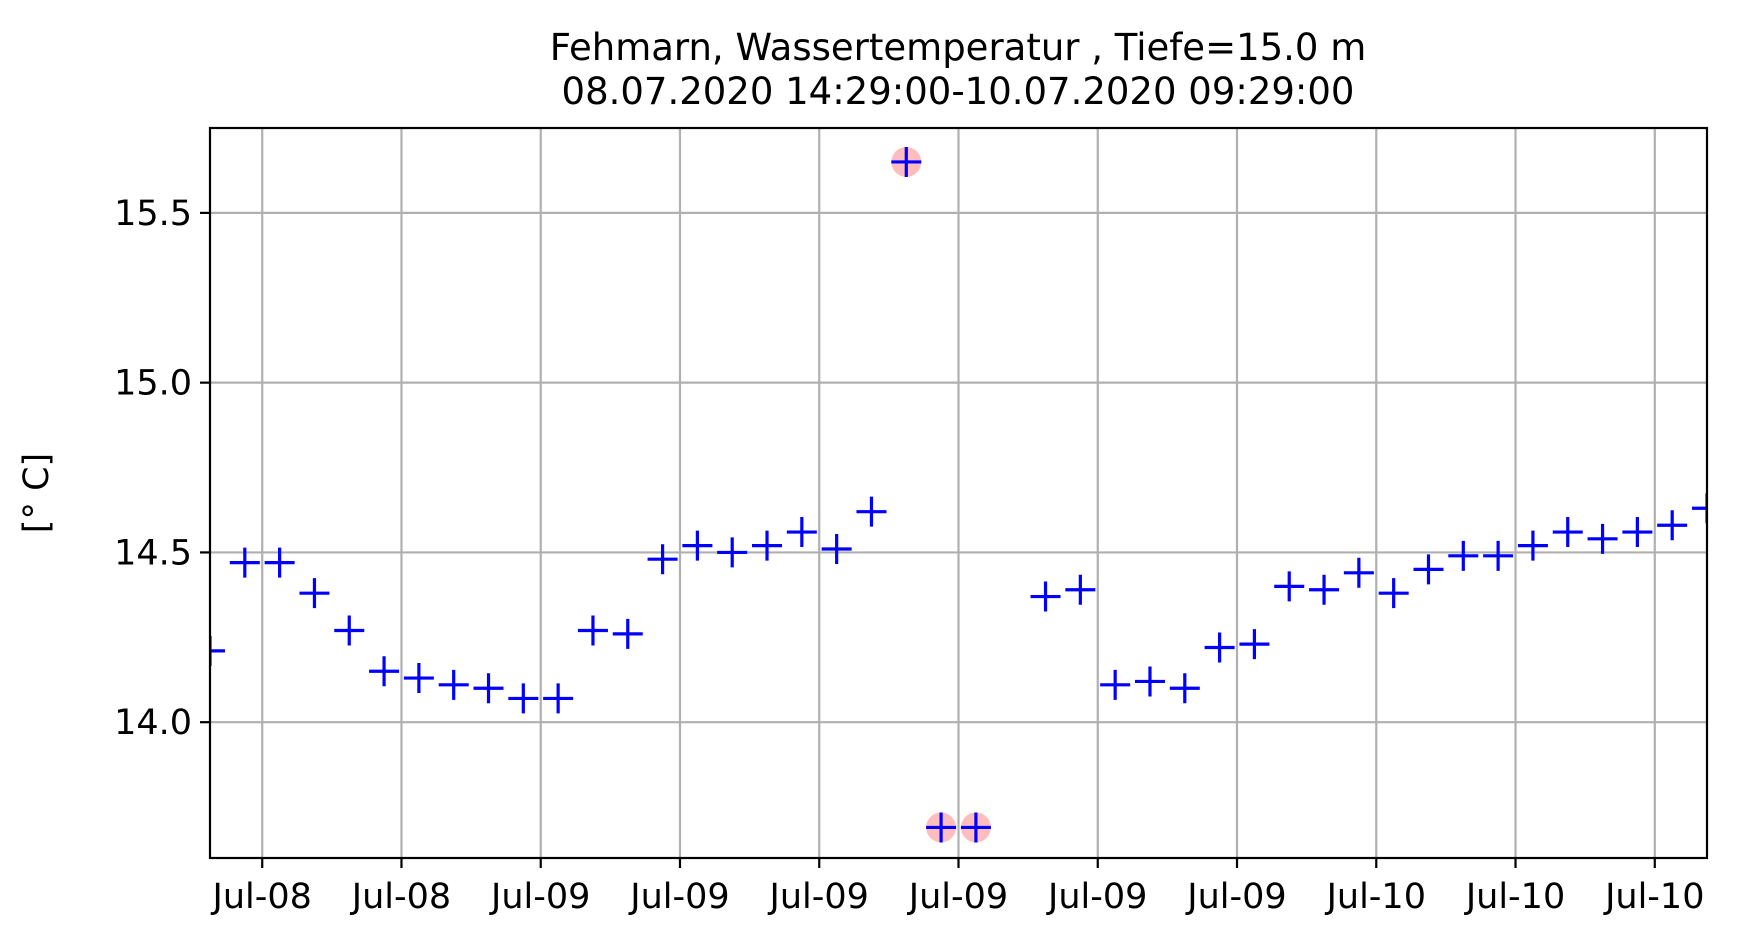  I want to click on y-tick-label: 14.5, so click(153, 553).